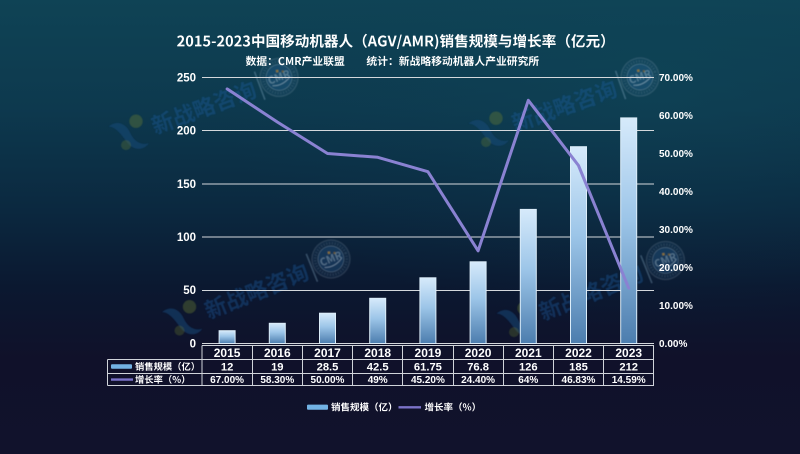 The image size is (800, 454). Describe the element at coordinates (428, 368) in the screenshot. I see `svg-text: 61.75` at that location.